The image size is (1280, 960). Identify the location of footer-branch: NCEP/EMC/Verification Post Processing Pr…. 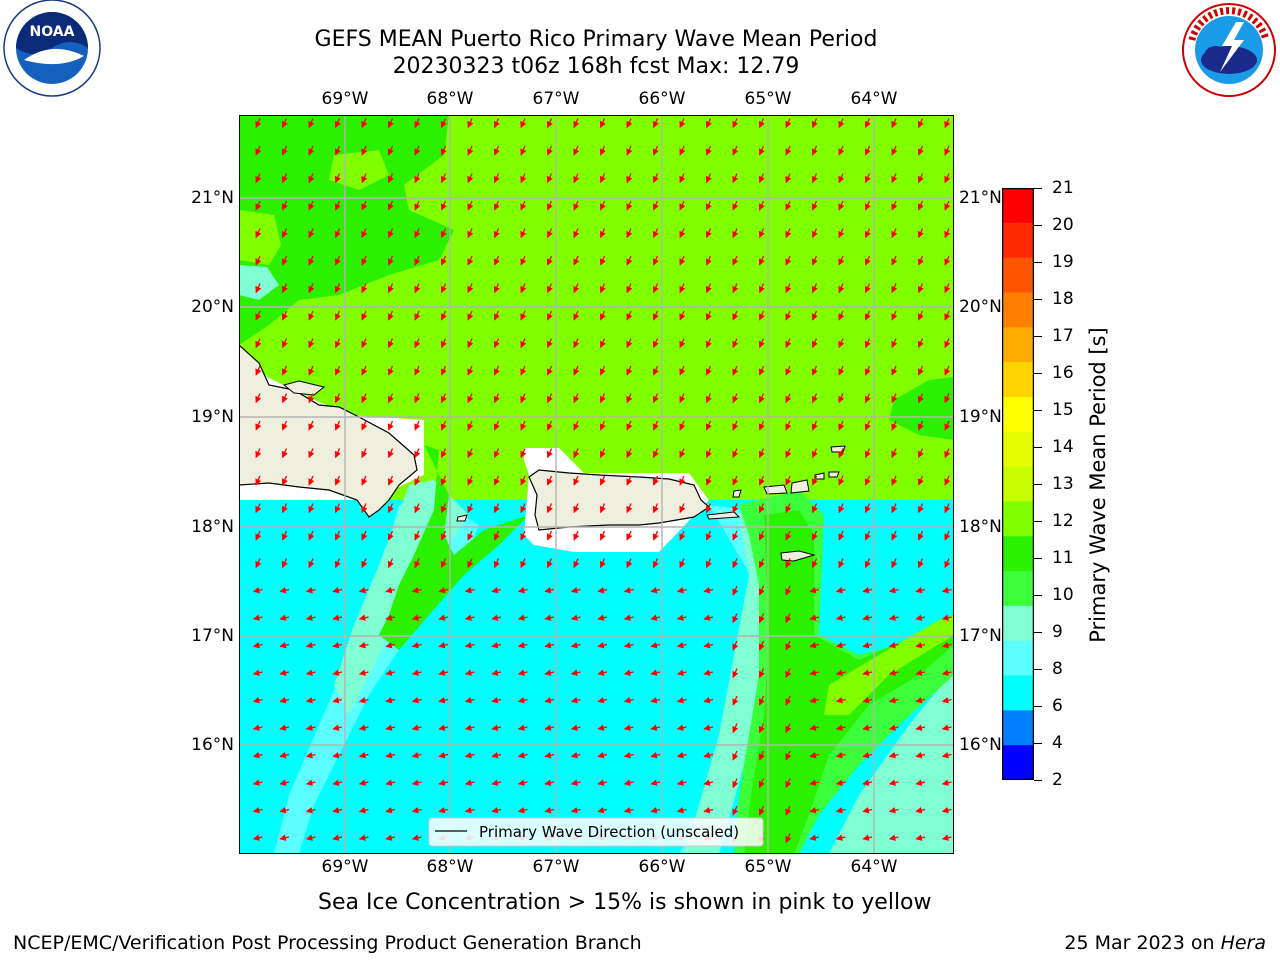
(327, 943).